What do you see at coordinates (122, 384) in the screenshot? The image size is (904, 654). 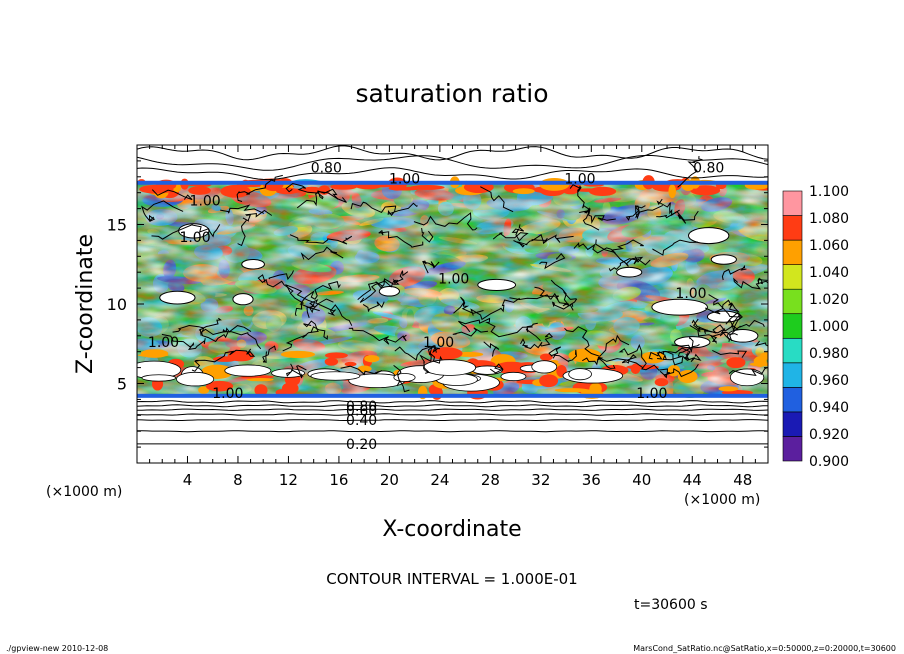 I see `y-tick-label: 5` at bounding box center [122, 384].